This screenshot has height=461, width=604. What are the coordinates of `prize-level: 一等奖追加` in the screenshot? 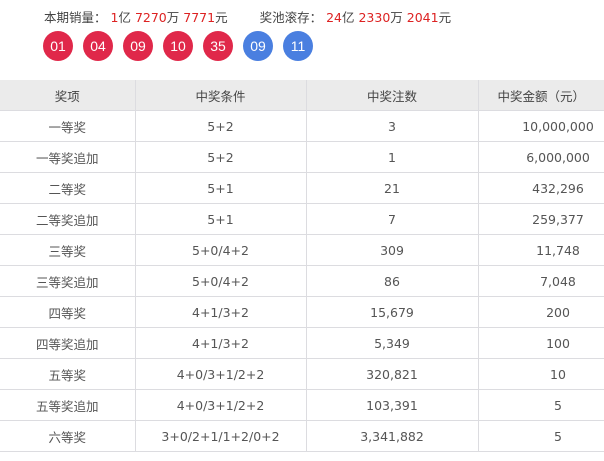 It's located at (68, 157).